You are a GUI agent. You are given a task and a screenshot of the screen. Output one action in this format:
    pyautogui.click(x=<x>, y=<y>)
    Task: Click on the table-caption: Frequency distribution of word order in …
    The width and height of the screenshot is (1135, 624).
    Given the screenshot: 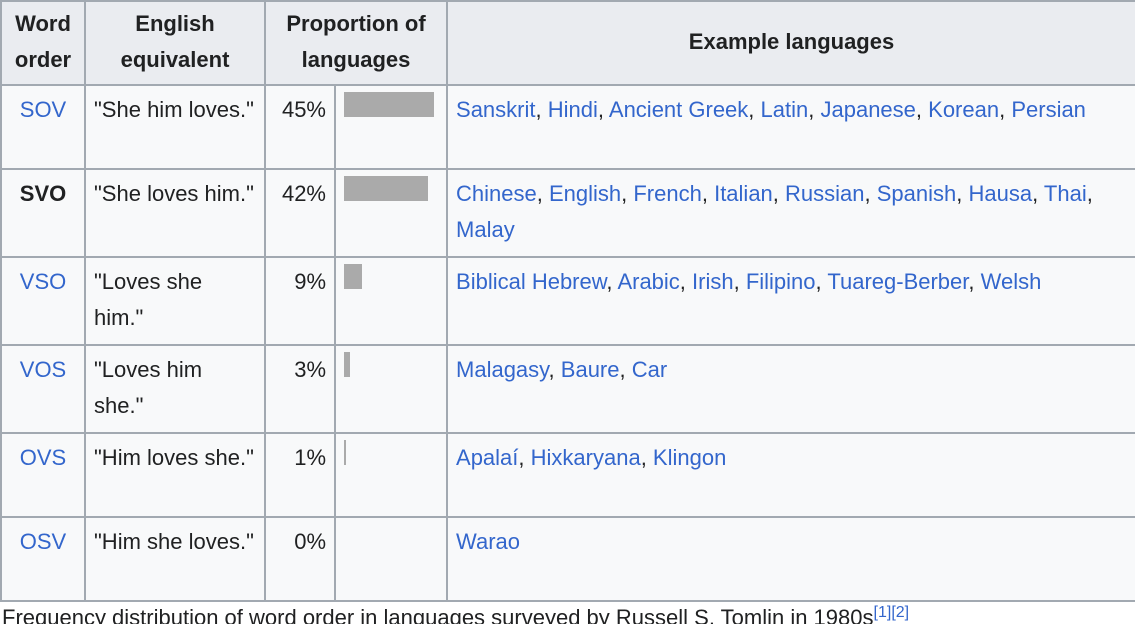 What is the action you would take?
    pyautogui.click(x=567, y=614)
    